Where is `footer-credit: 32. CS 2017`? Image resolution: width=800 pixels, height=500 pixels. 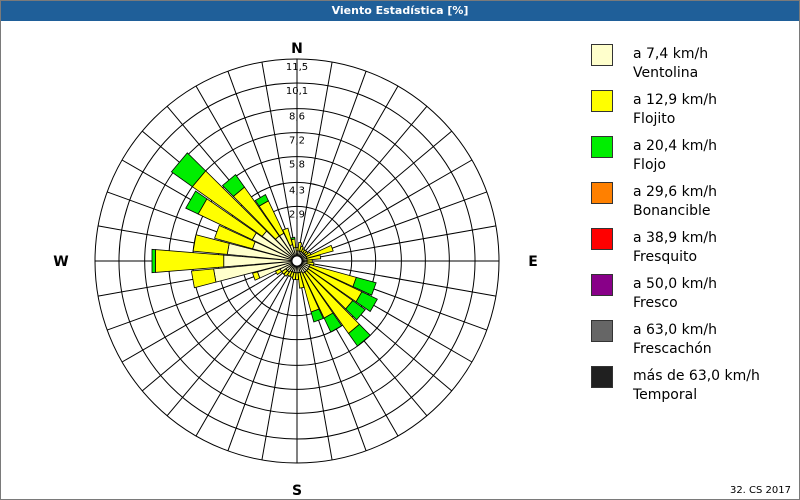
footer-credit: 32. CS 2017 is located at coordinates (760, 490).